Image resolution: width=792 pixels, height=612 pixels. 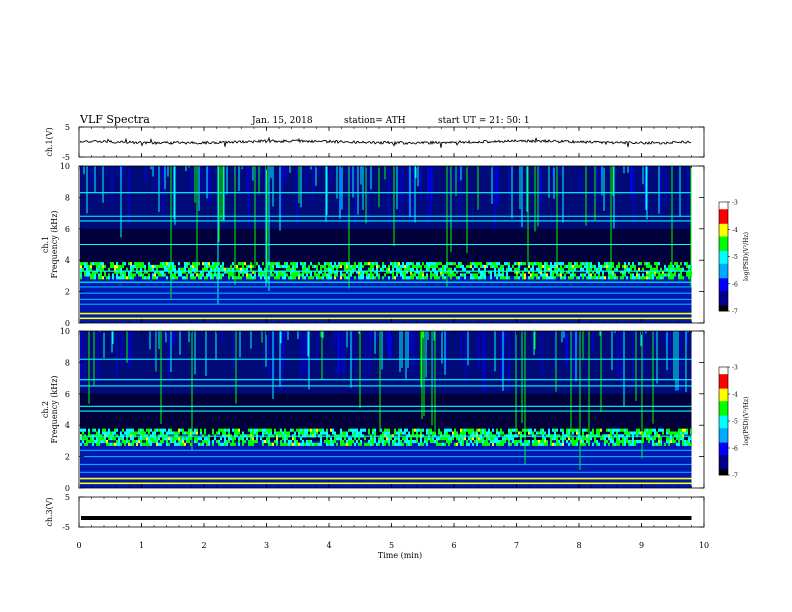 I want to click on ch1-spectrogram-ytick-label: 4, so click(x=67, y=260).